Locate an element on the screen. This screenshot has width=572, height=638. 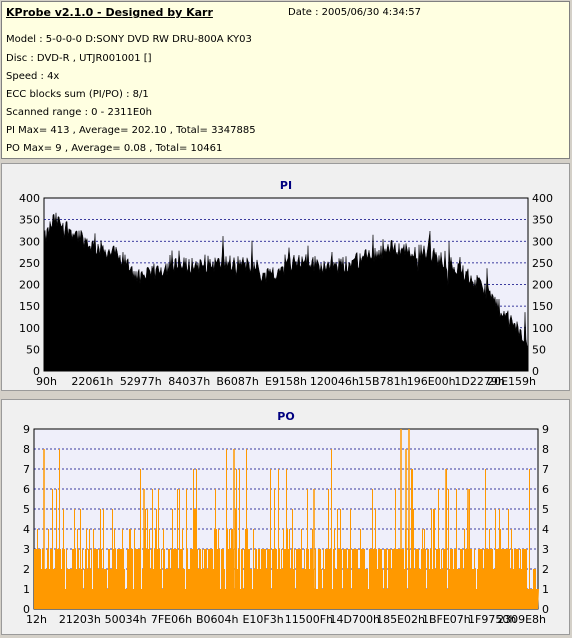
y-tick-label-right: 1 is located at coordinates (545, 589).